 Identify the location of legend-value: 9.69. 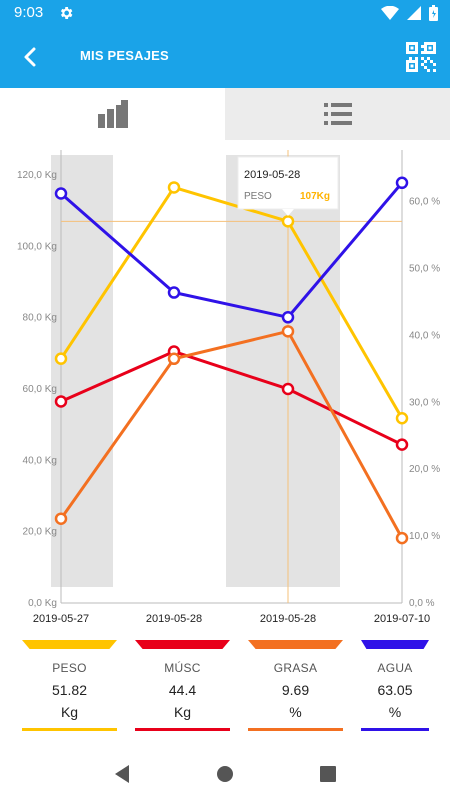
(295, 690).